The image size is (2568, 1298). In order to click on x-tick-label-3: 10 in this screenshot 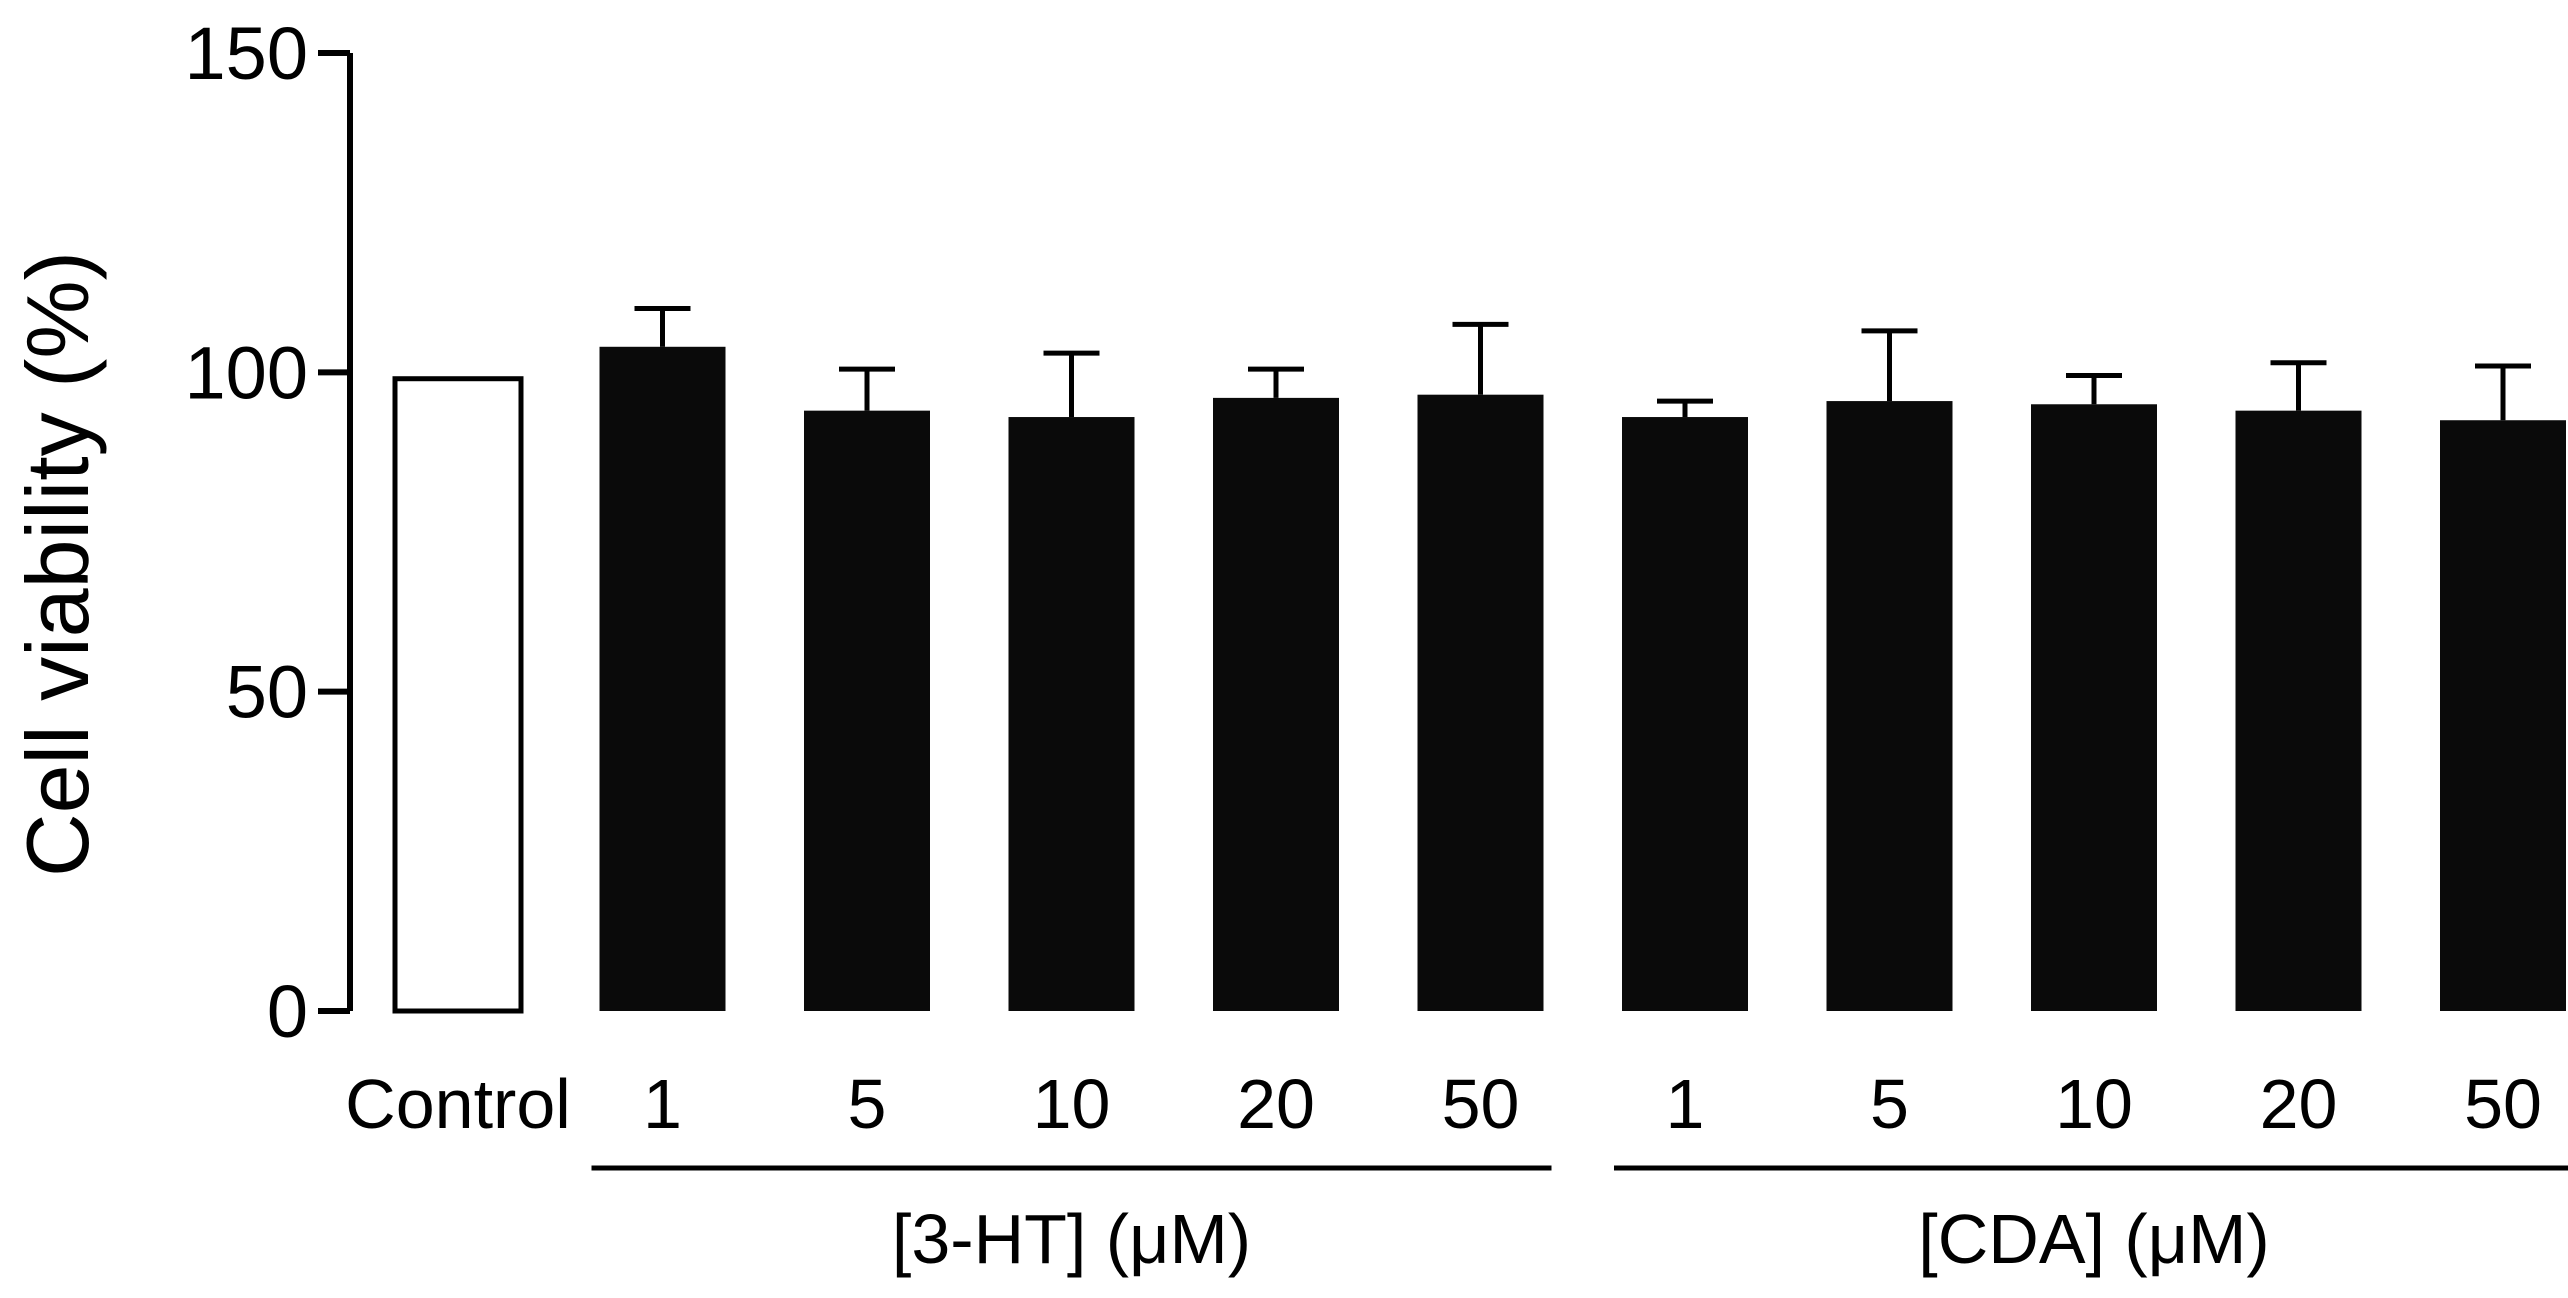, I will do `click(1072, 1104)`.